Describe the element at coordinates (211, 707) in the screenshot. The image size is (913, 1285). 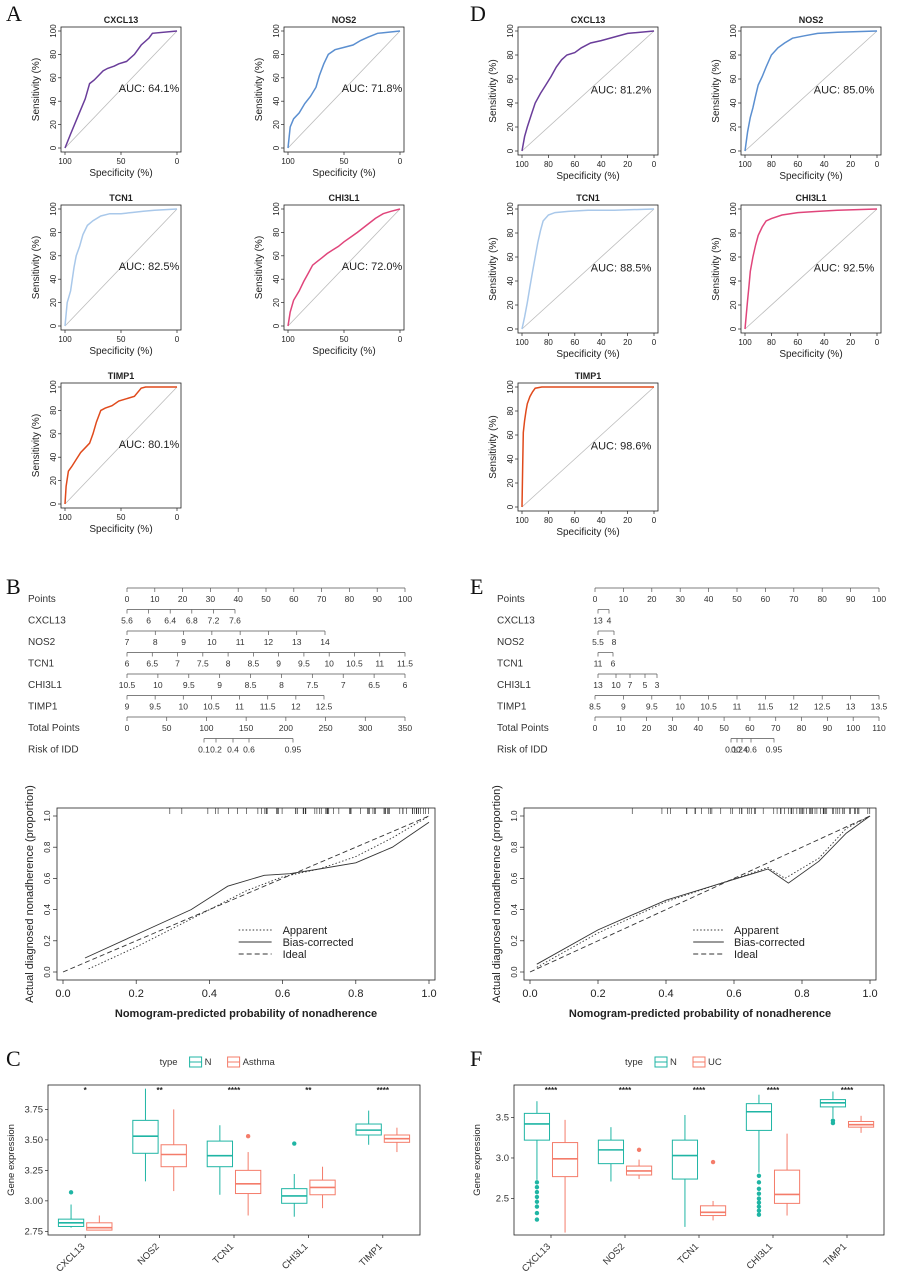
I see `nomogram-tick-label: 10.5` at that location.